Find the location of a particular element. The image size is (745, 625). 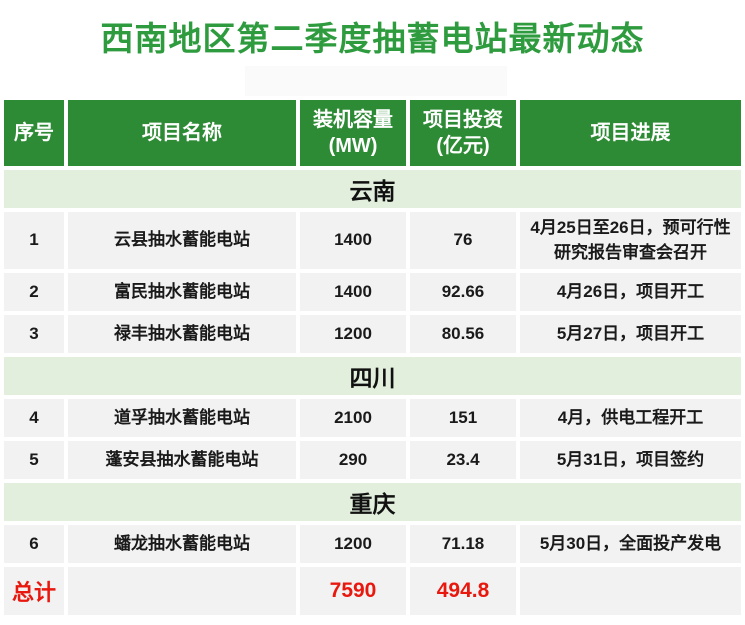

table-row: 2 富民抽水蓄能电站 1400 92.66 4月26日，项目开工 is located at coordinates (372, 292).